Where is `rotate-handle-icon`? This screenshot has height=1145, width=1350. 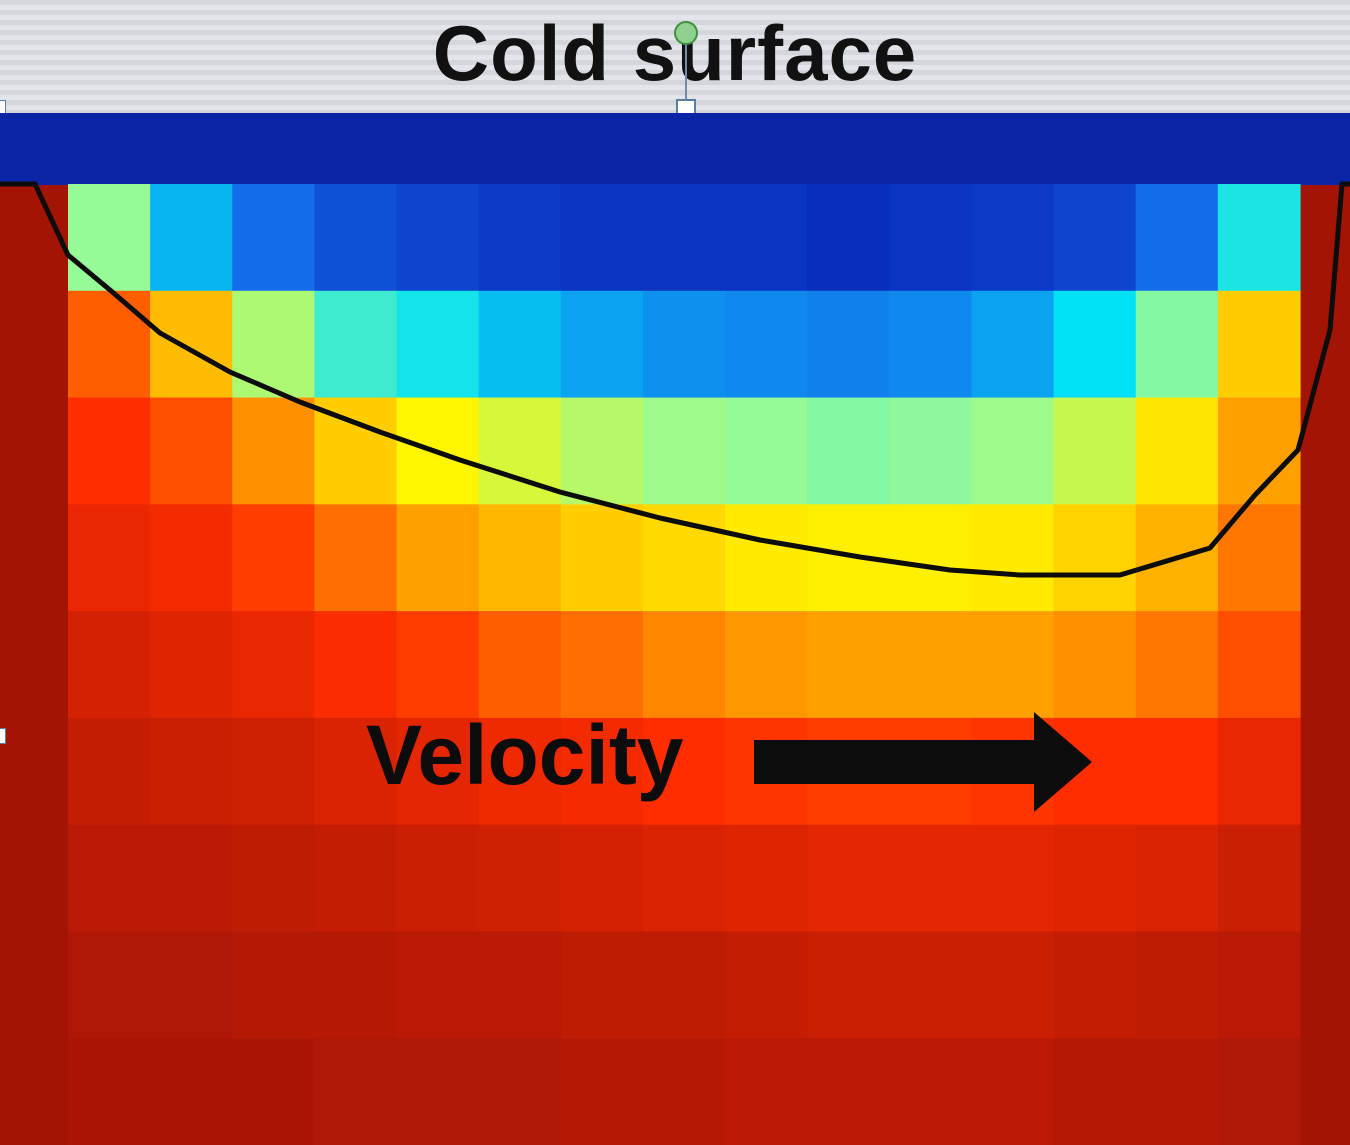 rotate-handle-icon is located at coordinates (686, 33).